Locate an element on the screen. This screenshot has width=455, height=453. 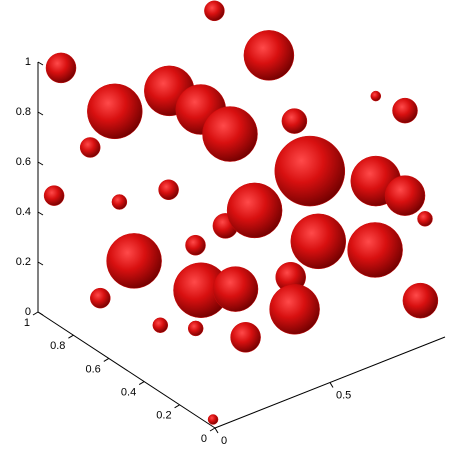
x-tick-label: 0.5 is located at coordinates (343, 395).